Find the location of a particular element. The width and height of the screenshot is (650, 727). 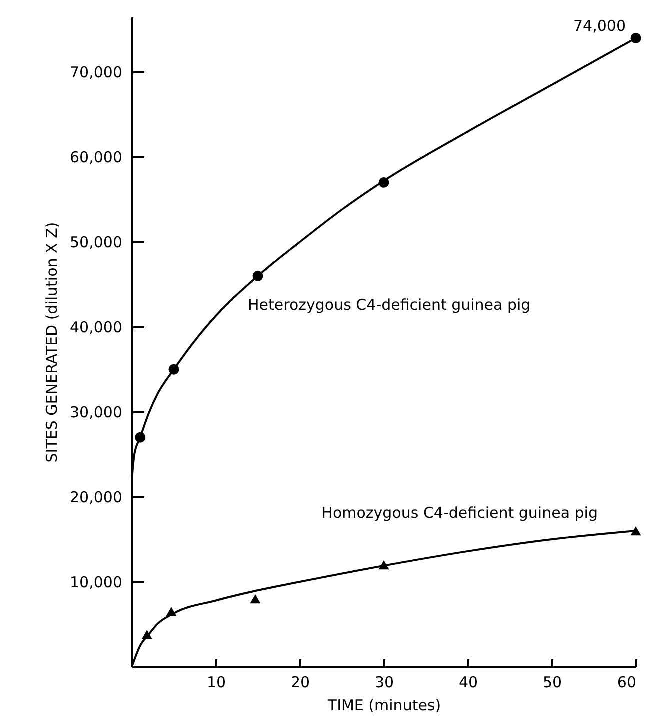

annotation: 74,000 is located at coordinates (600, 26).